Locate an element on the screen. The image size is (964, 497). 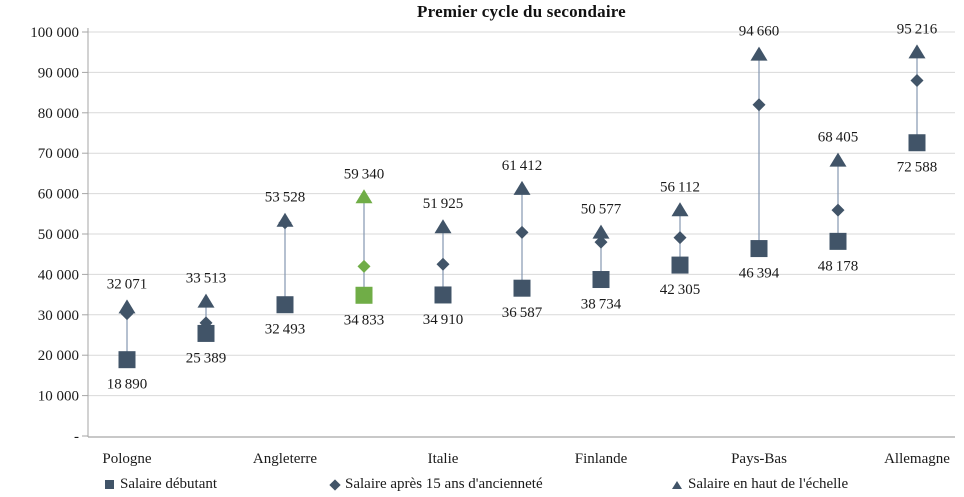
data-label-haut-echelle: 95 216 is located at coordinates (917, 29).